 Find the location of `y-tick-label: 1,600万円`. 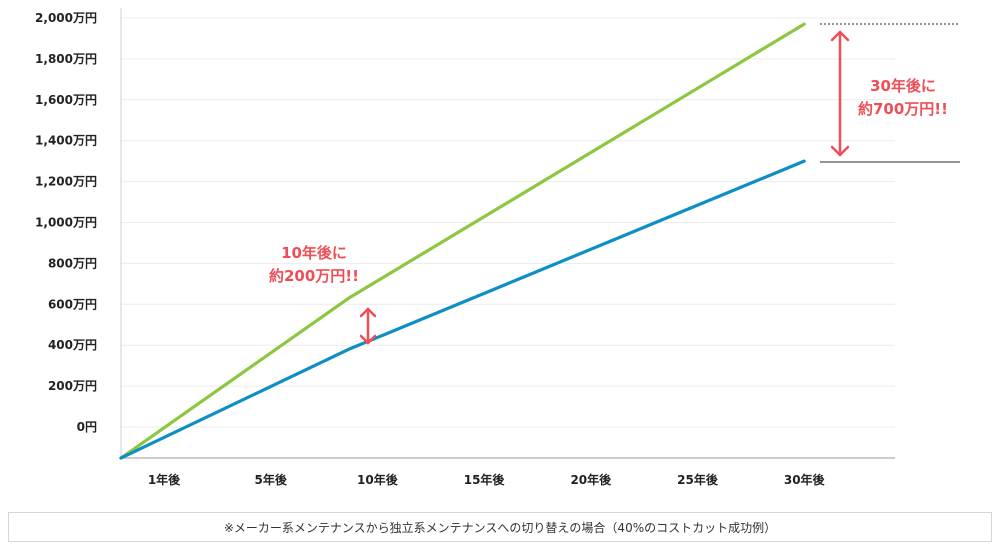

y-tick-label: 1,600万円 is located at coordinates (66, 100).